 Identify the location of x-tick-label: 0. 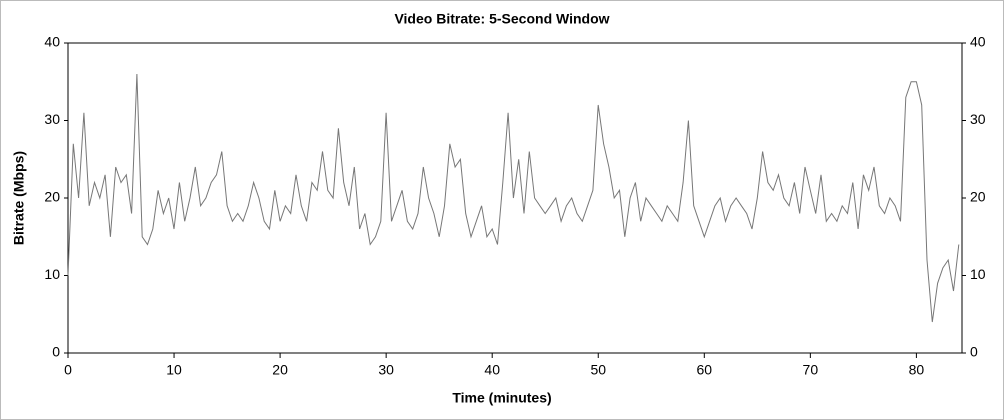
(68, 370).